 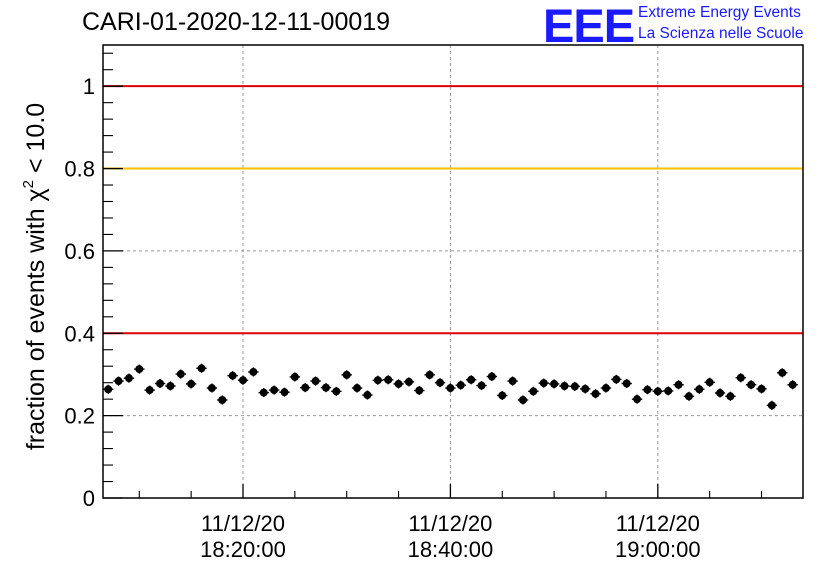 What do you see at coordinates (79, 251) in the screenshot?
I see `y-tick-label: 0.6` at bounding box center [79, 251].